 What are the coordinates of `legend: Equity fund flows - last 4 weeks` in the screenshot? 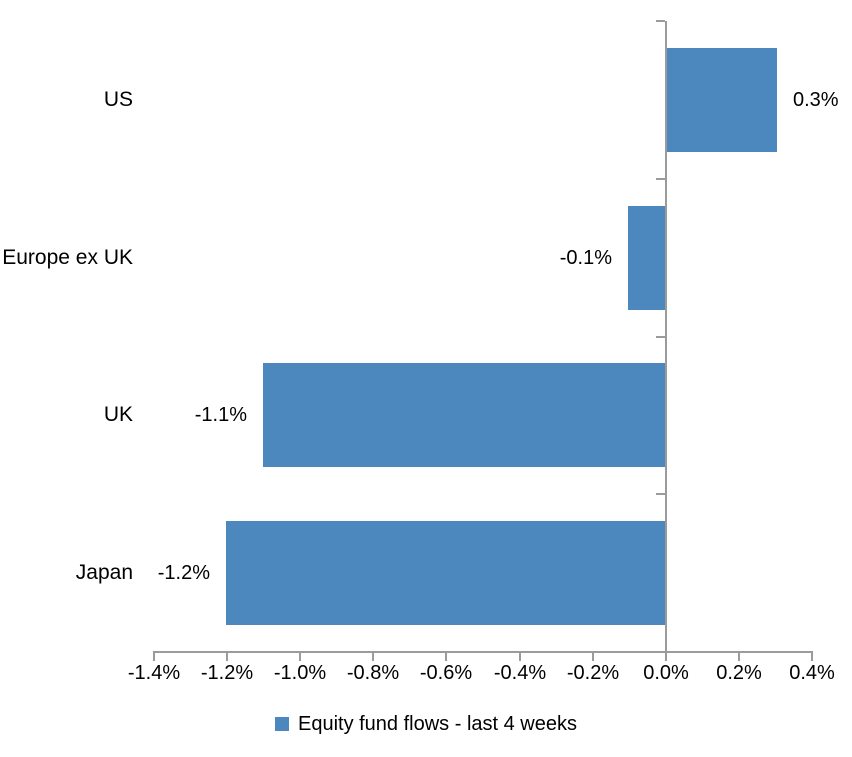 It's located at (426, 724).